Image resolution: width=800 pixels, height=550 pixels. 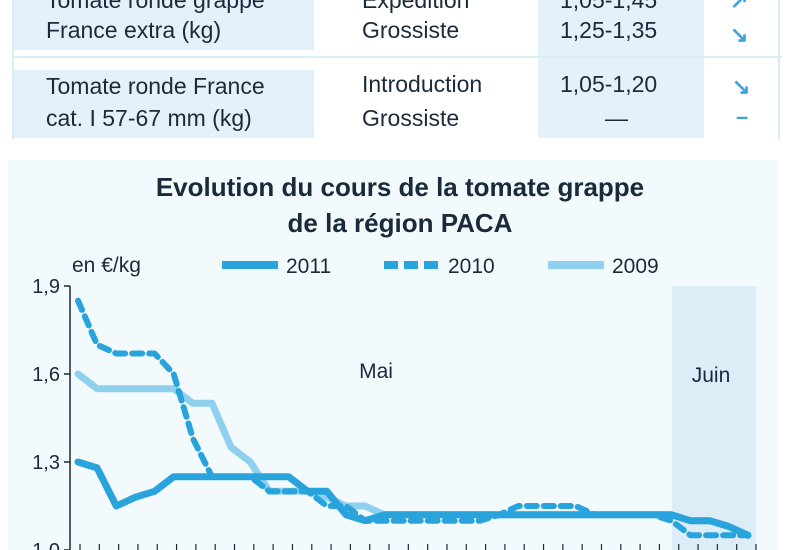 I want to click on row2-stage-line1: Introduction, so click(x=422, y=84).